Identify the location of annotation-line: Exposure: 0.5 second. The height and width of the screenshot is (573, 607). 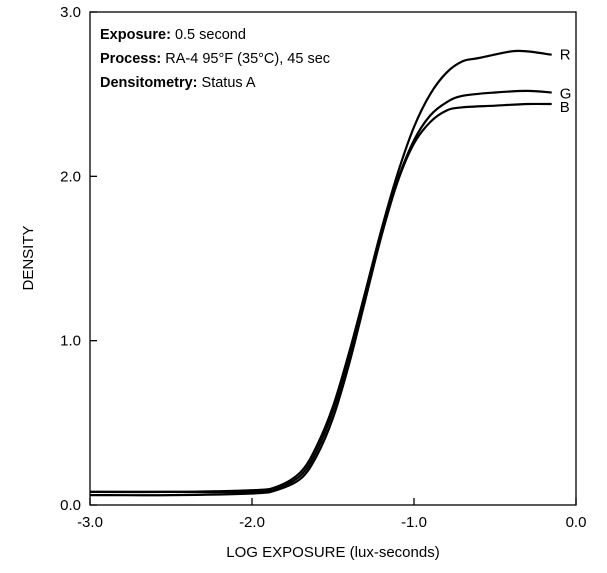
(173, 35).